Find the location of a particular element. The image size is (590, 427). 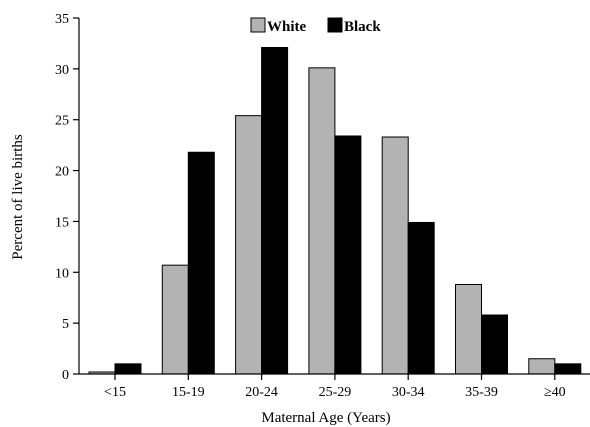

y-tick-label: 20 is located at coordinates (62, 172).